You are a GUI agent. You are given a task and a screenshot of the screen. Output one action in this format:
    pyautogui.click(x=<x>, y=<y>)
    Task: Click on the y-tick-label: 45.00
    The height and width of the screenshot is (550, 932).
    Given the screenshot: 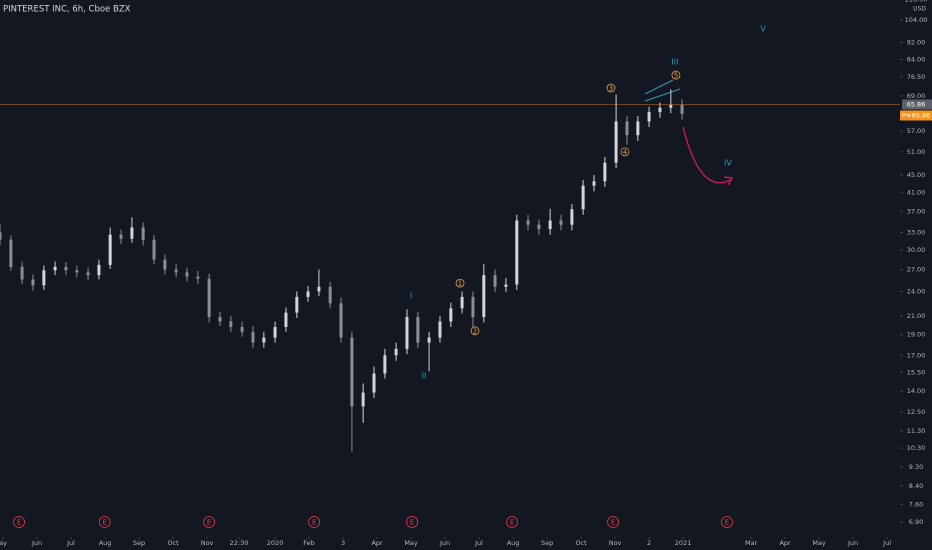 What is the action you would take?
    pyautogui.click(x=916, y=175)
    